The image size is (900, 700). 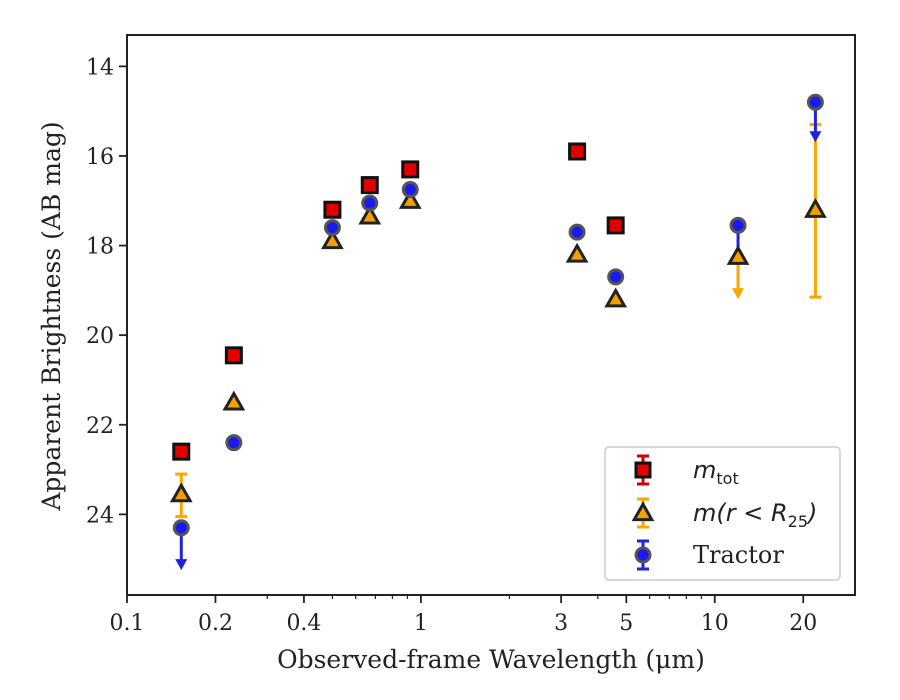 I want to click on x-tick-label: 10, so click(x=715, y=623).